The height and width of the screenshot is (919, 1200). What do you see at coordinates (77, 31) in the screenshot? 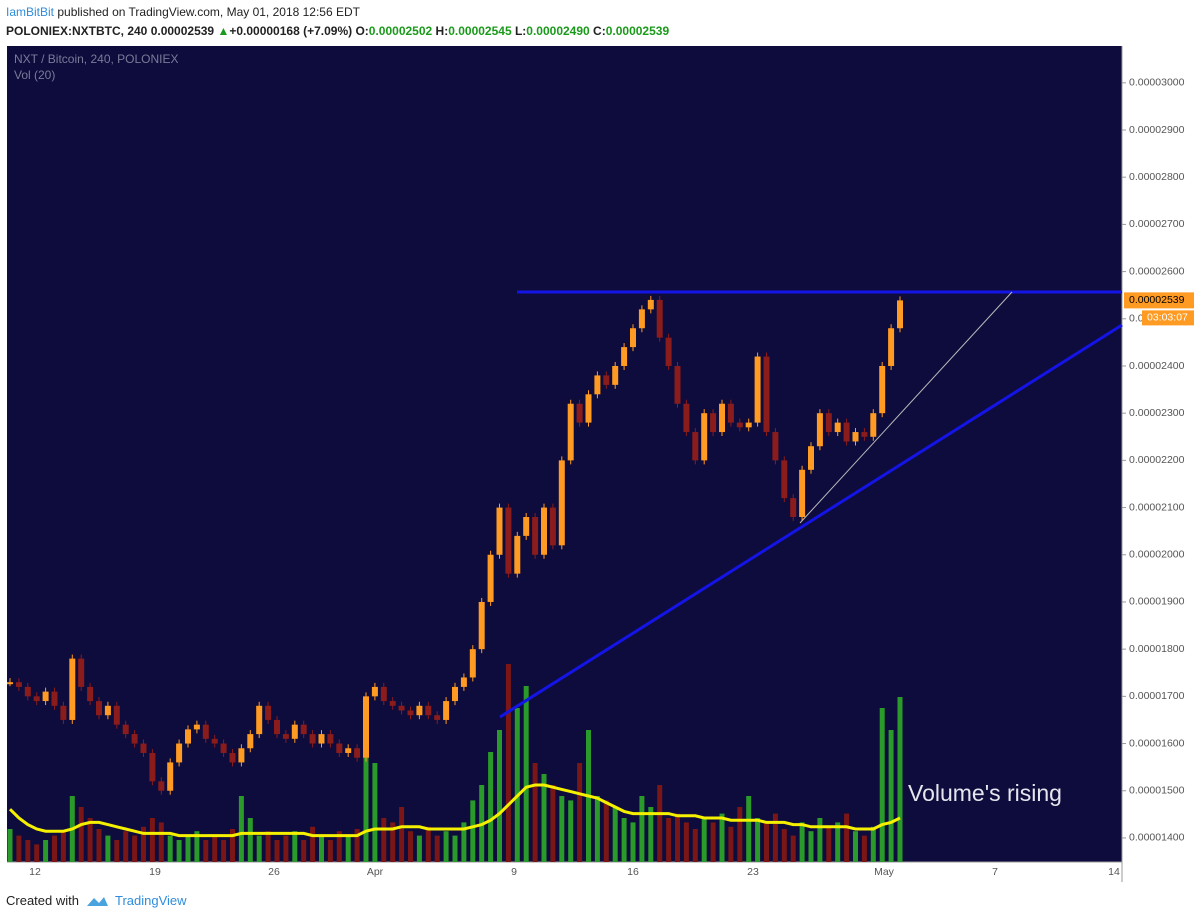
I see `symbol: POLONIEX:NXTBTC, 240` at bounding box center [77, 31].